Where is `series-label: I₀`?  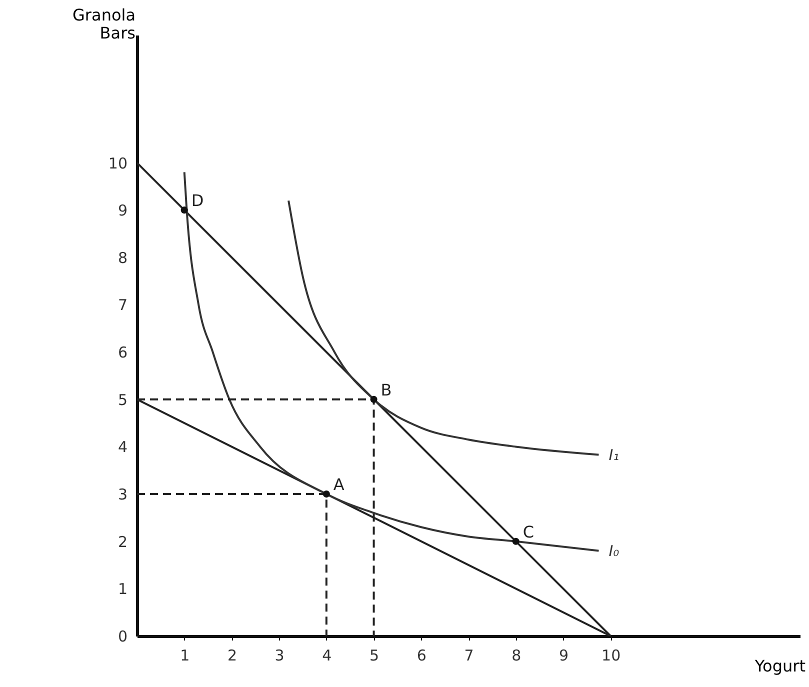 series-label: I₀ is located at coordinates (614, 551).